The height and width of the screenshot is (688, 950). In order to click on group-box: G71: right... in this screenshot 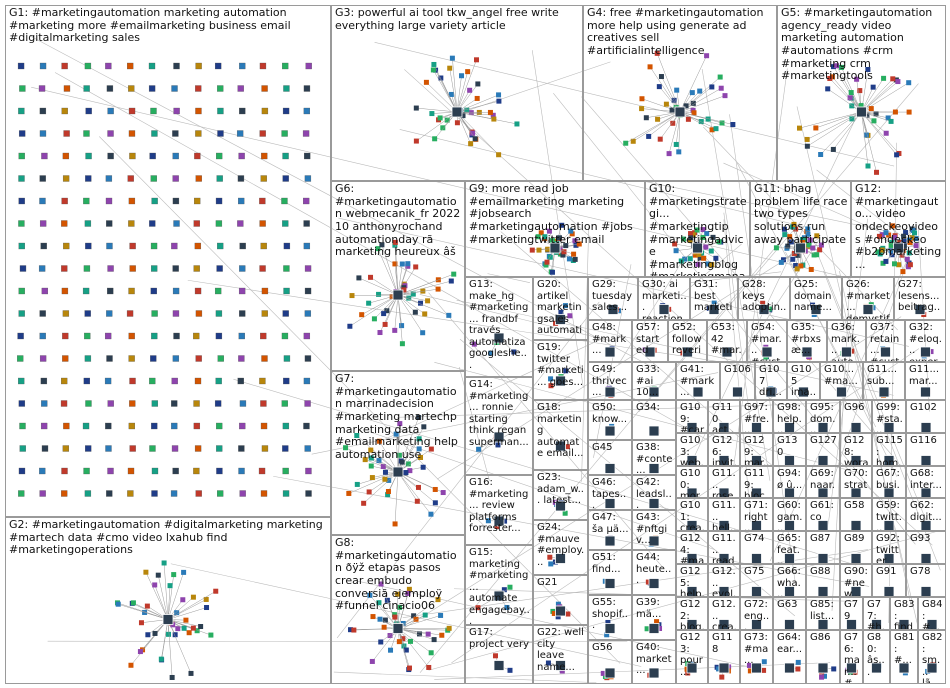, I will do `click(756, 514)`.